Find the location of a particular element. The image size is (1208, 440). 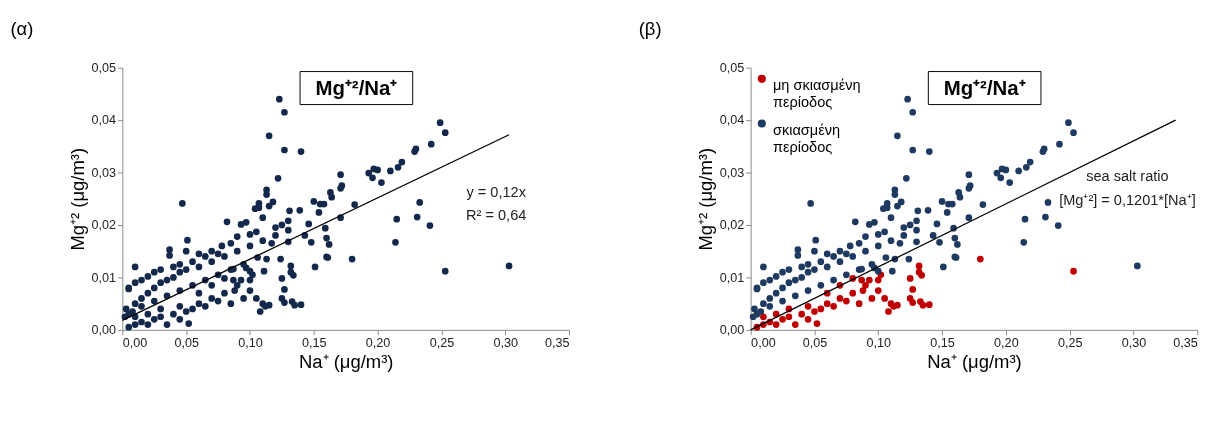

annotation: R² = 0,64 is located at coordinates (496, 215).